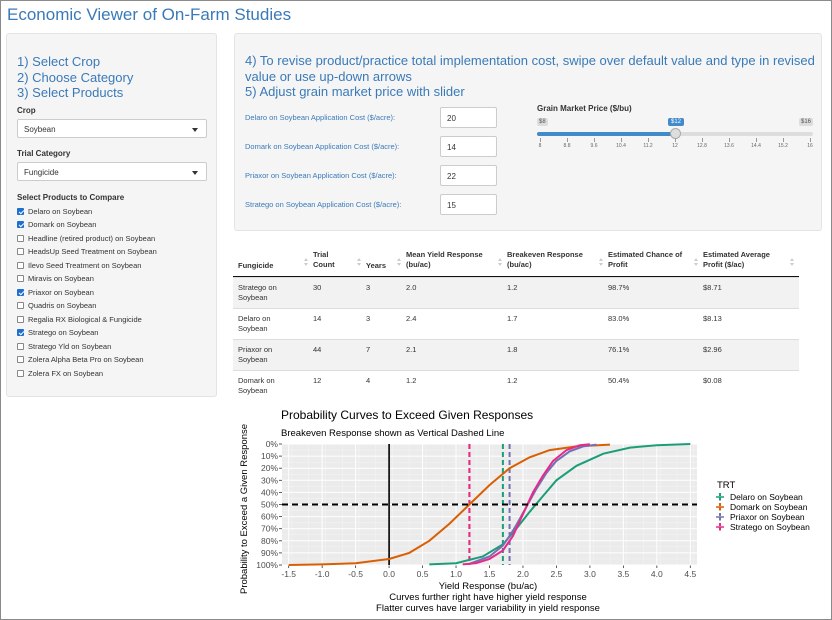 This screenshot has height=620, width=832. What do you see at coordinates (488, 586) in the screenshot?
I see `chart-xlabel: Yield Response (bu/ac)` at bounding box center [488, 586].